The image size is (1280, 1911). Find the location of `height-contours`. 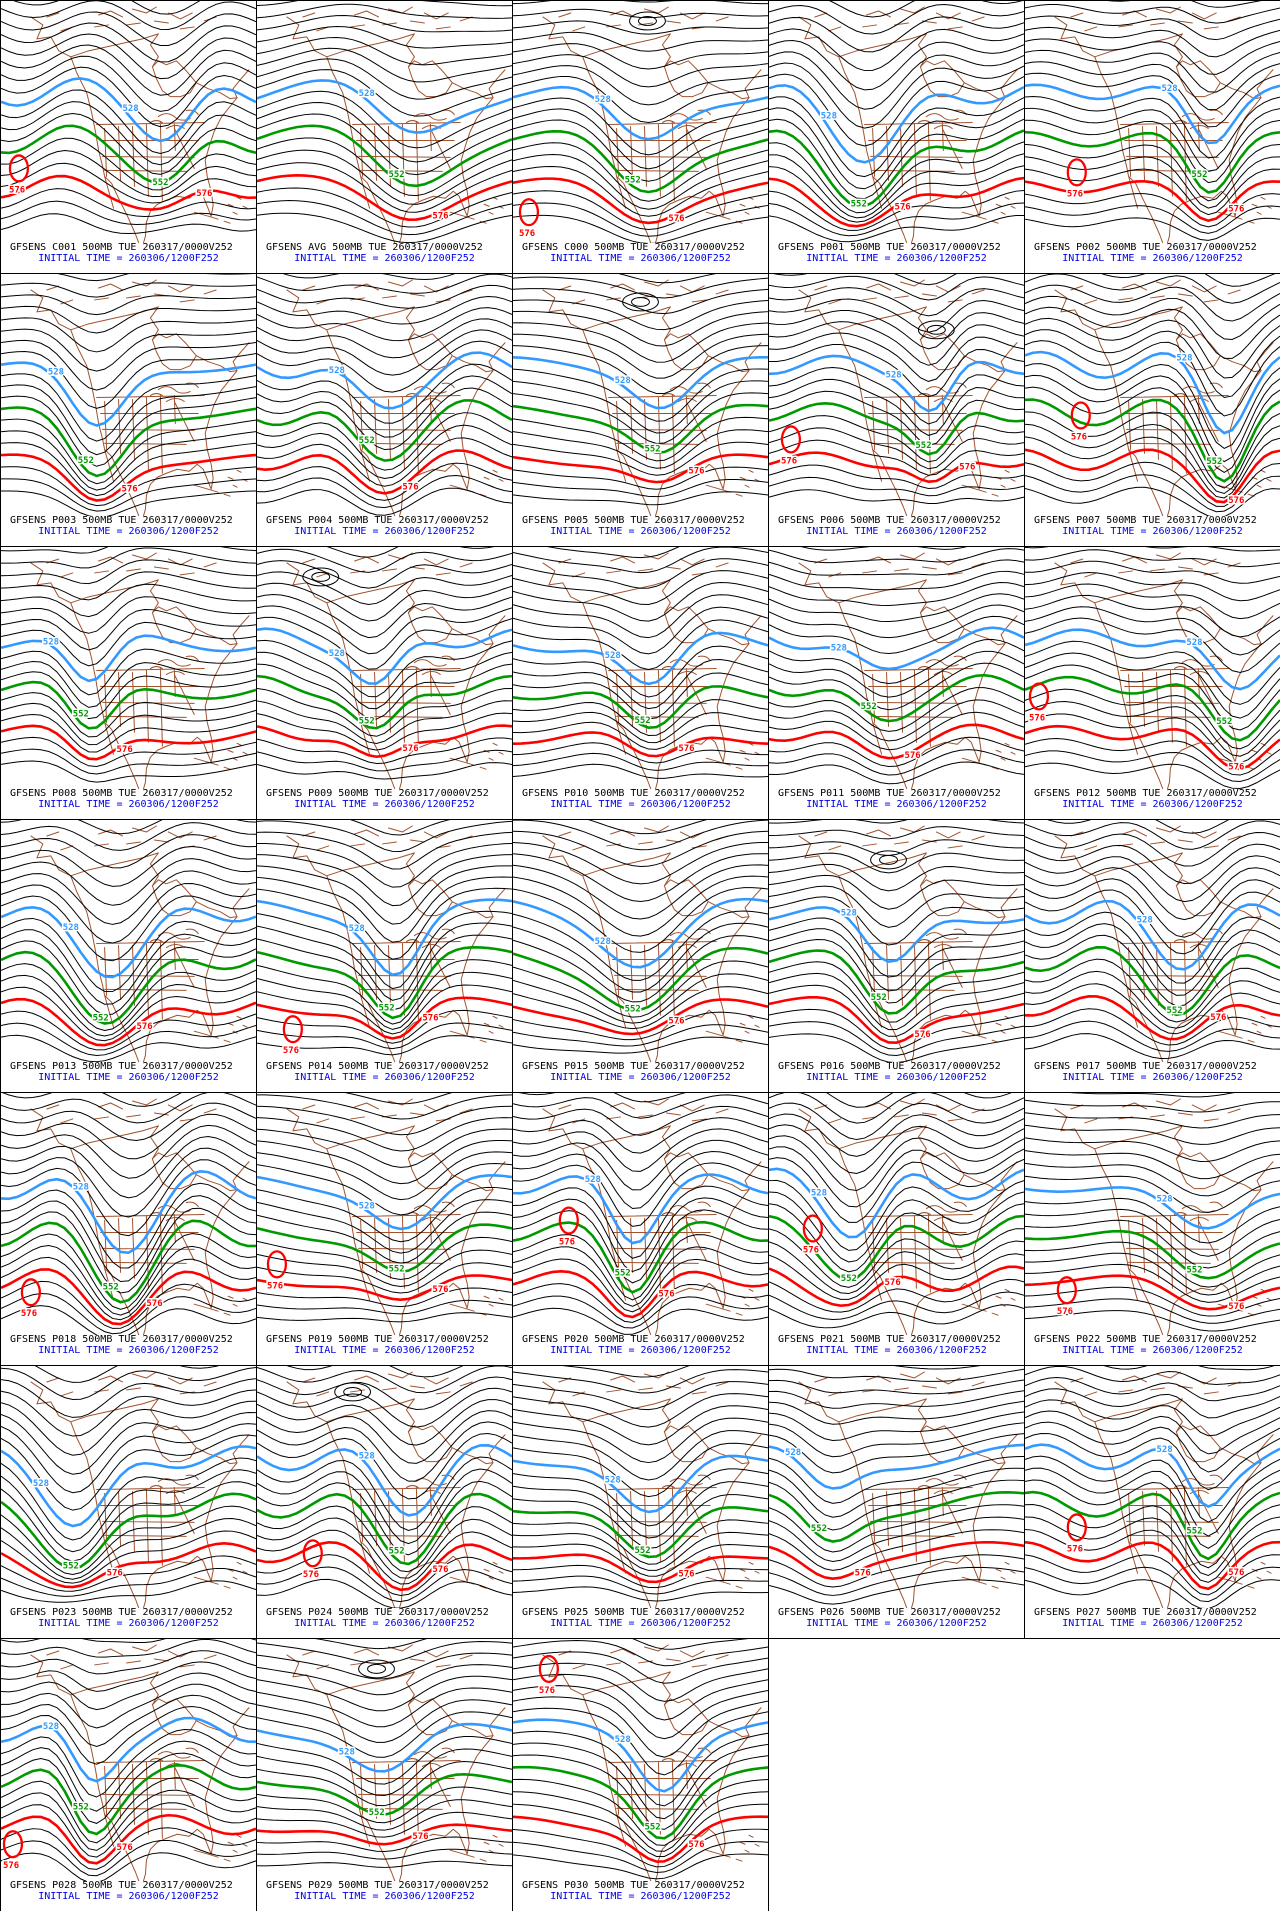

height-contours is located at coordinates (896, 1485).